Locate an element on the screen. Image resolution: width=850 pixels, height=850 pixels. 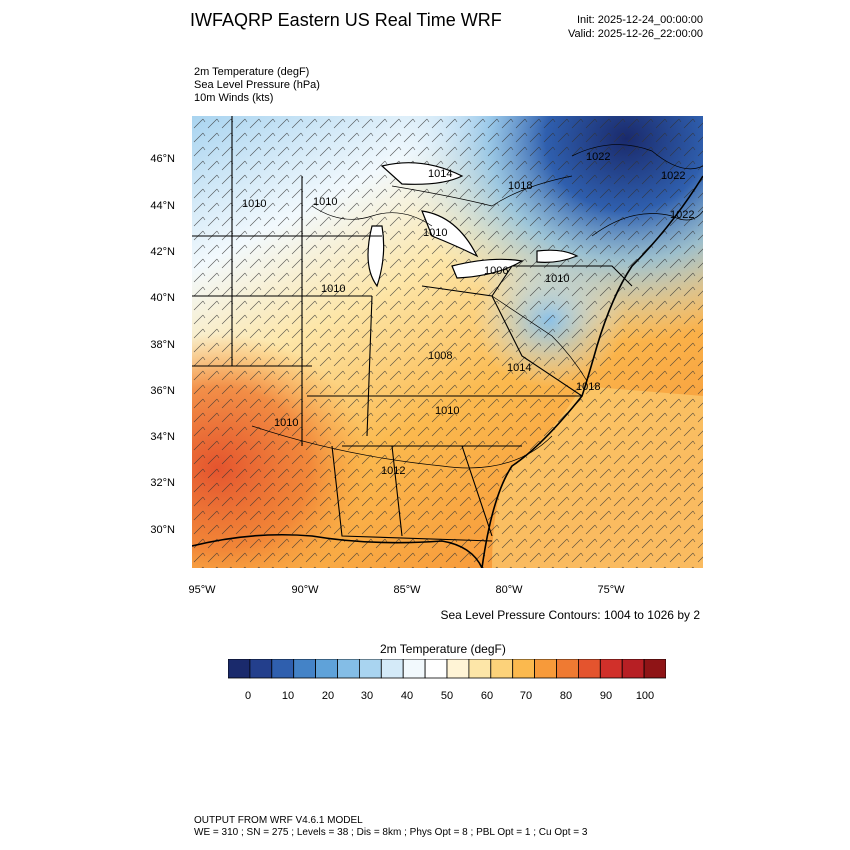
lon-label: 85°W is located at coordinates (407, 590).